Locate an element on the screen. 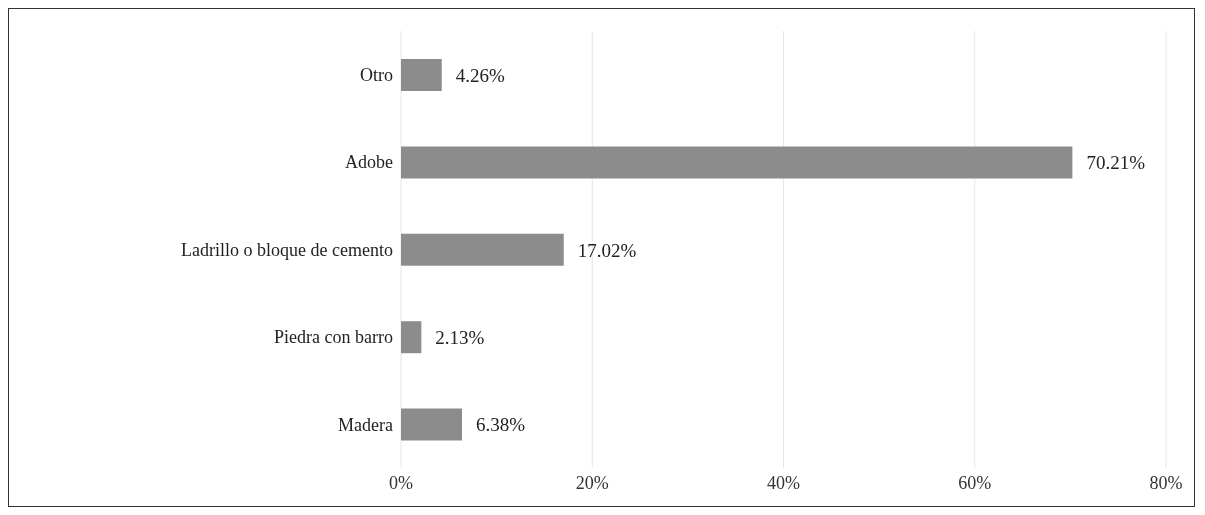 This screenshot has width=1205, height=515. y-tick-label: Ladrillo o bloque de cemento is located at coordinates (287, 249).